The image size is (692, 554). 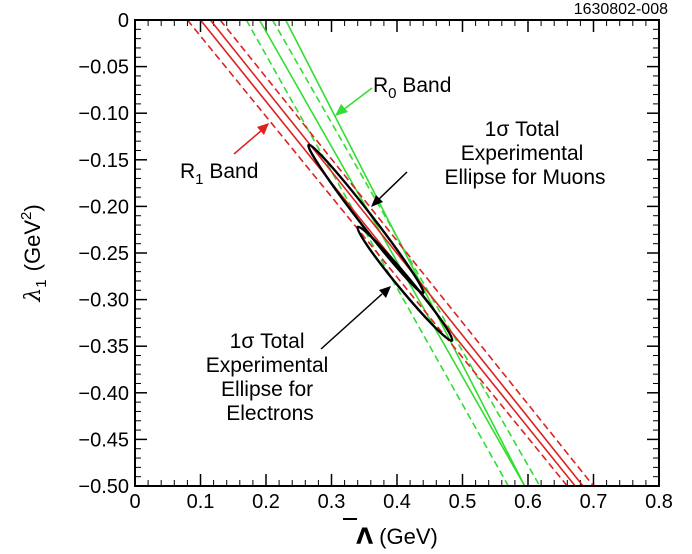 I want to click on svg-text:1σ Total Experimental: 1σ Total Experimental Ellipse for Muons, so click(x=524, y=153).